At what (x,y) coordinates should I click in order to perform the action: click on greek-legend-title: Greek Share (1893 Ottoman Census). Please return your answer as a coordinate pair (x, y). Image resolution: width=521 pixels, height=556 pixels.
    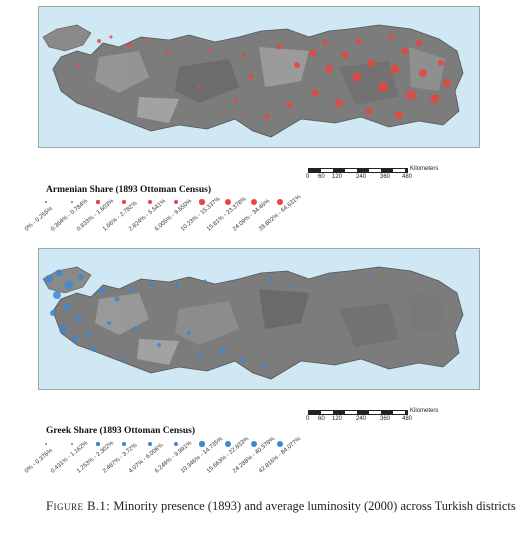
    Looking at the image, I should click on (121, 431).